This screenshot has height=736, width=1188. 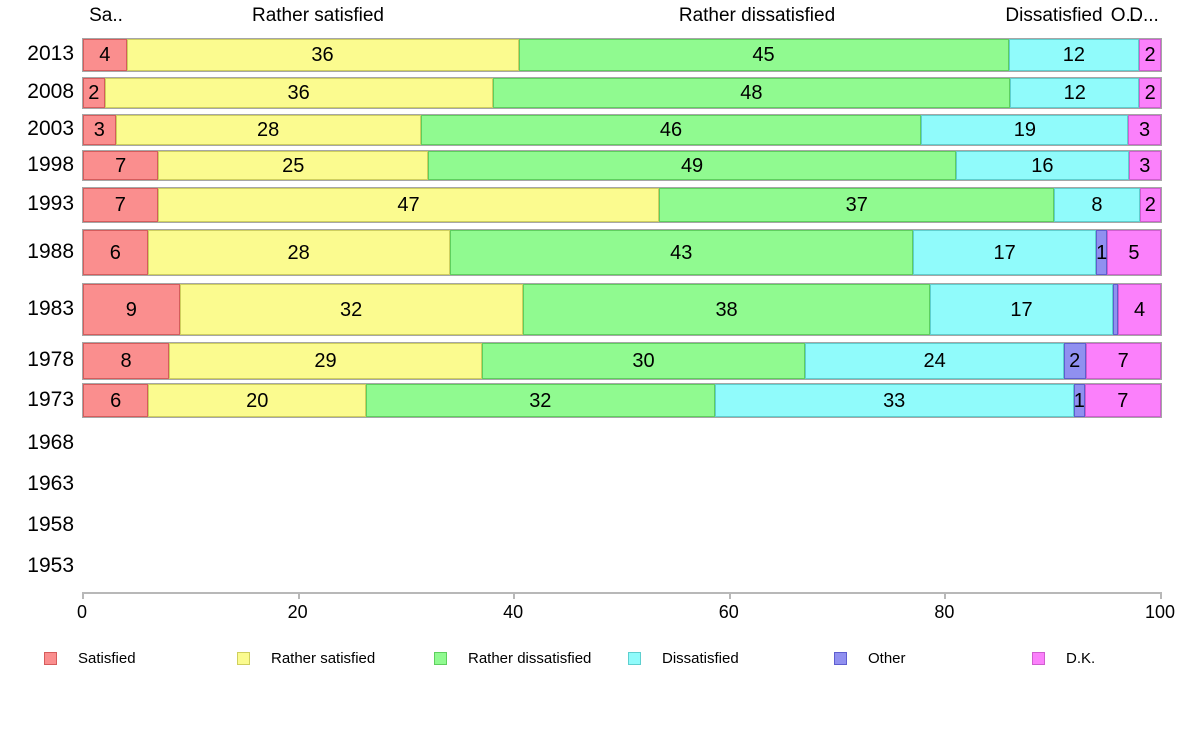 I want to click on bar-segment: 48, so click(x=751, y=93).